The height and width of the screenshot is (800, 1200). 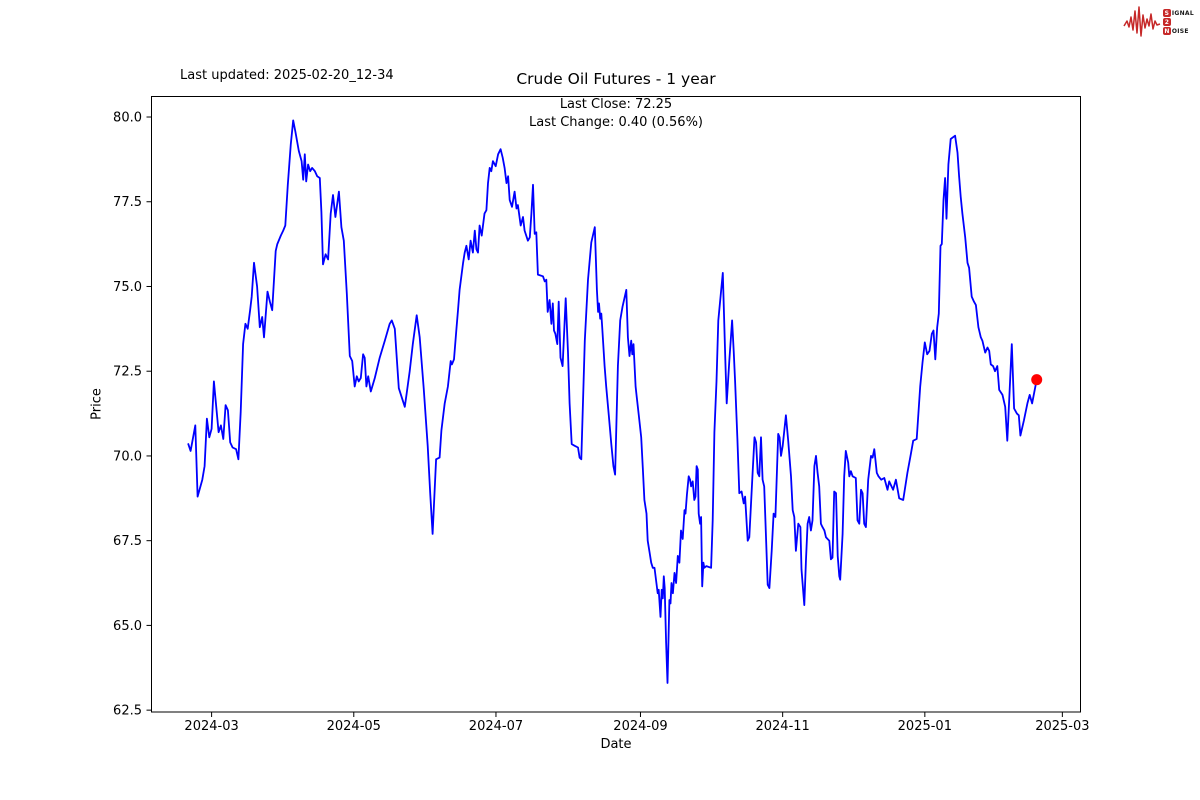 I want to click on x-tick-label: 2025-01, so click(x=925, y=726).